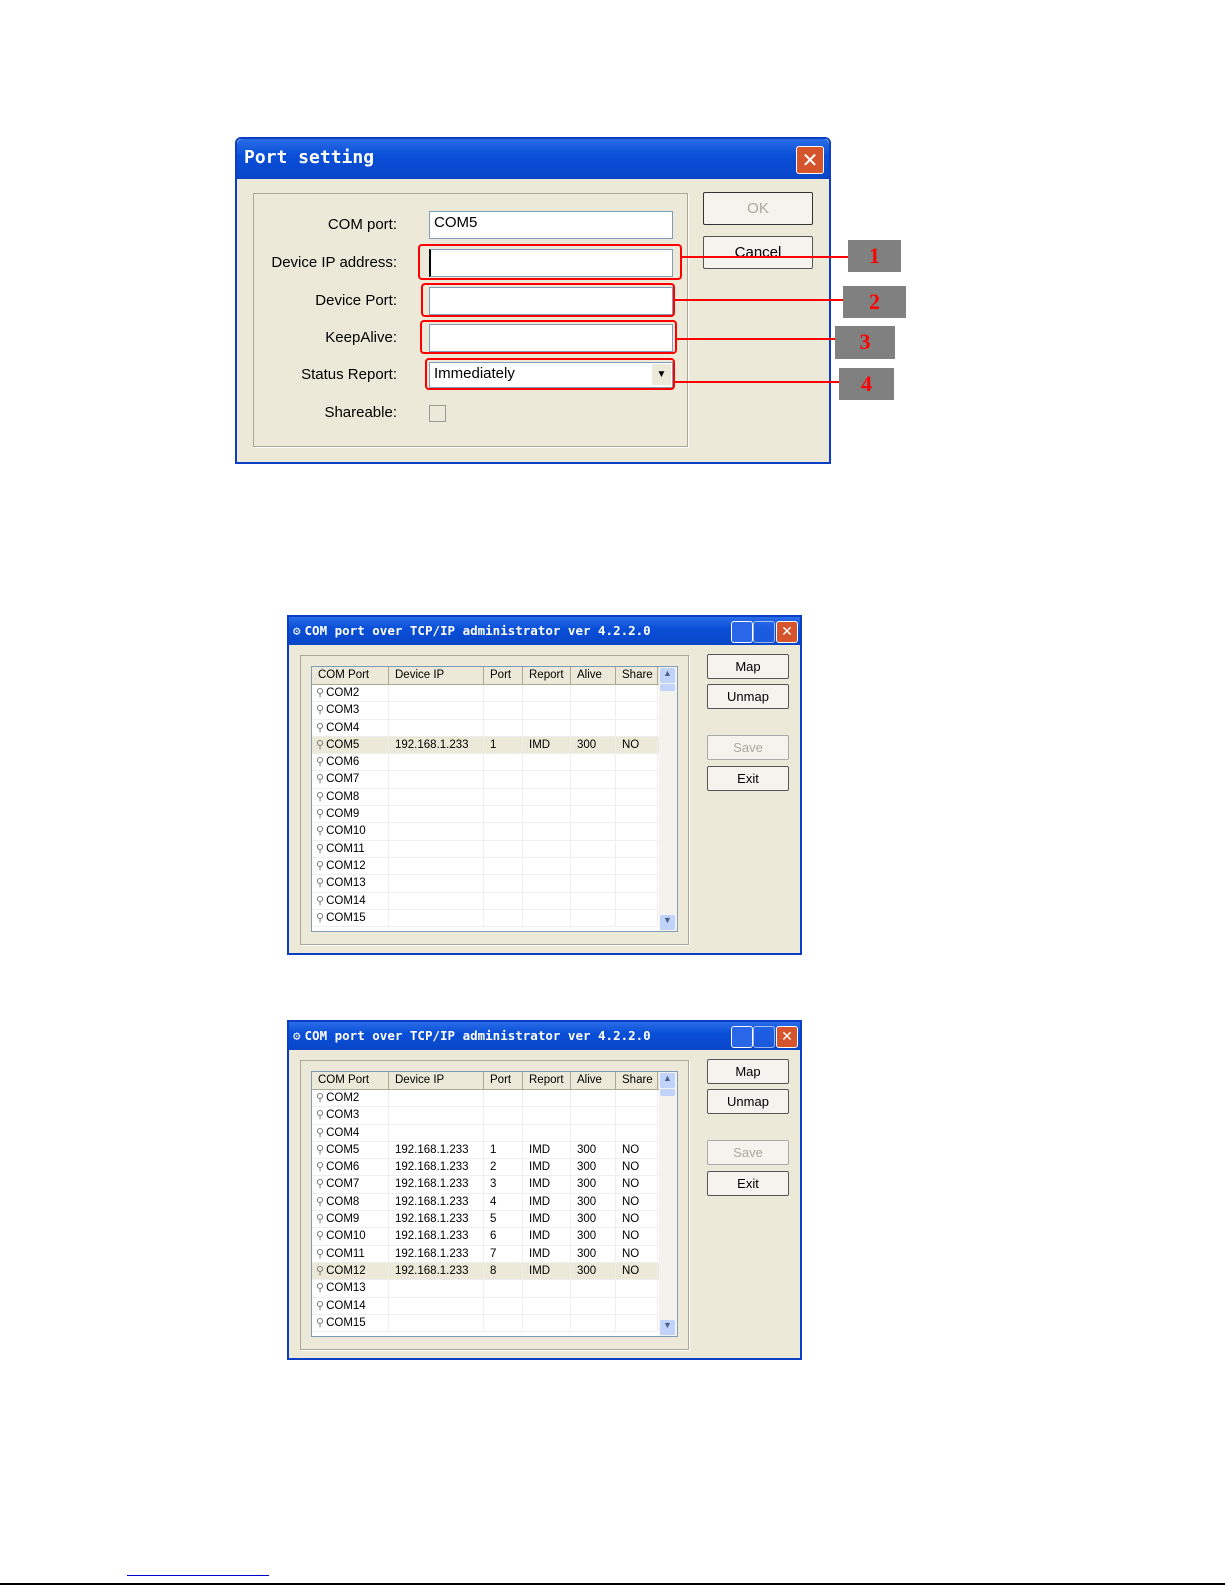  What do you see at coordinates (198, 1575) in the screenshot?
I see `footnote-link-rule` at bounding box center [198, 1575].